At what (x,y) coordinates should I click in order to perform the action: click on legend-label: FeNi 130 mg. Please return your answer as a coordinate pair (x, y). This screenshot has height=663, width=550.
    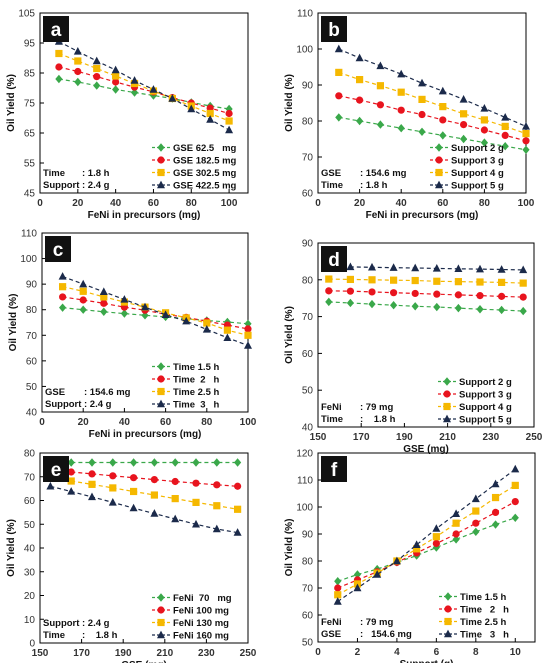
    Looking at the image, I should click on (201, 623).